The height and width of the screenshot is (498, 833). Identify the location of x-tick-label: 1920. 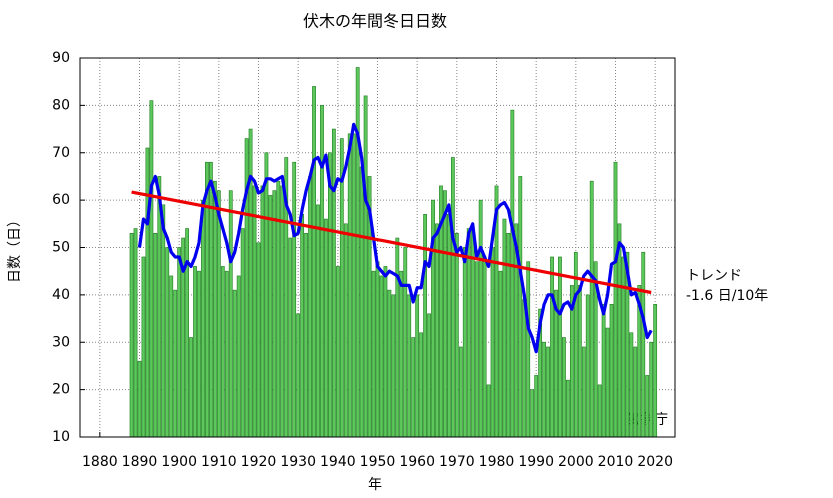
(259, 462).